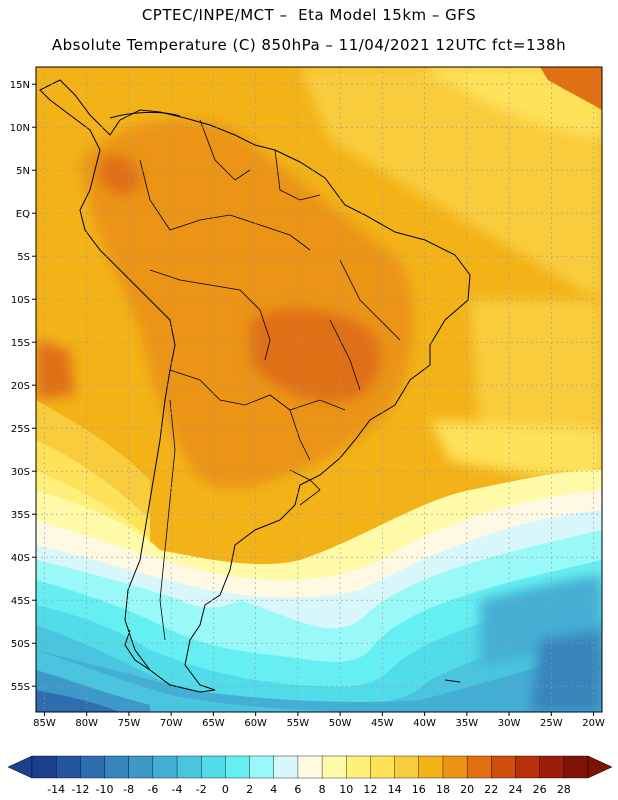  I want to click on lat-tick-label: 5N, so click(23, 171).